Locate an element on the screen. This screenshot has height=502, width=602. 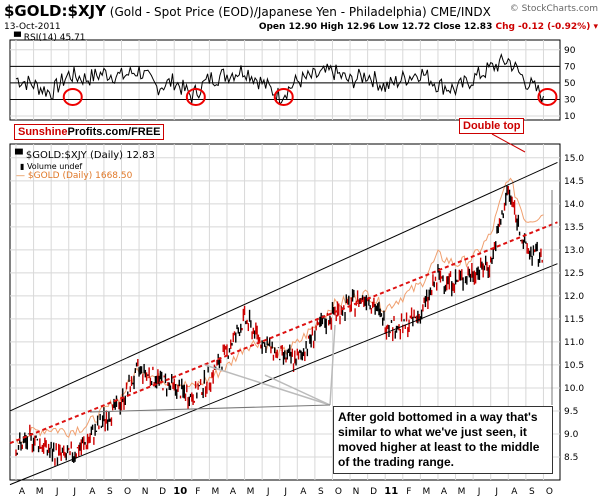
legend-overlay: — $GOLD (Daily) 1668.50 is located at coordinates (74, 176).